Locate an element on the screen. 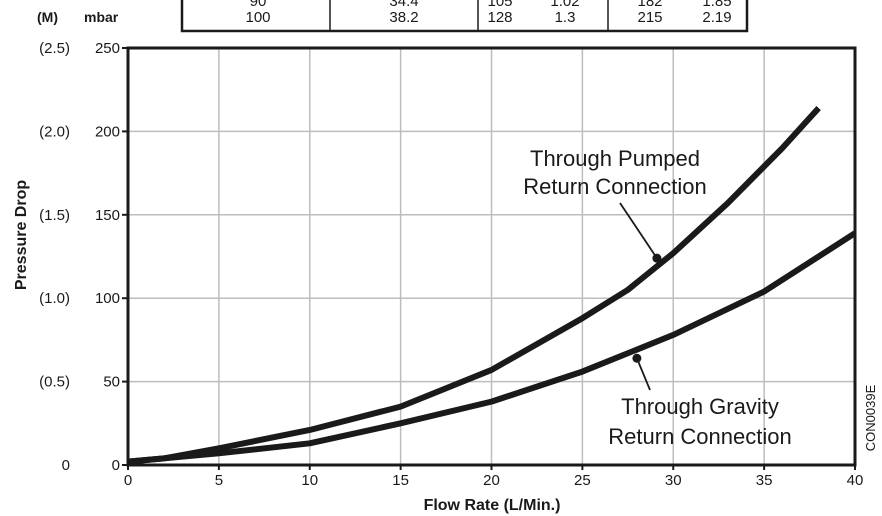  x-axis-ticks: 0 5 10 15 20 25 30 35 40 is located at coordinates (494, 477).